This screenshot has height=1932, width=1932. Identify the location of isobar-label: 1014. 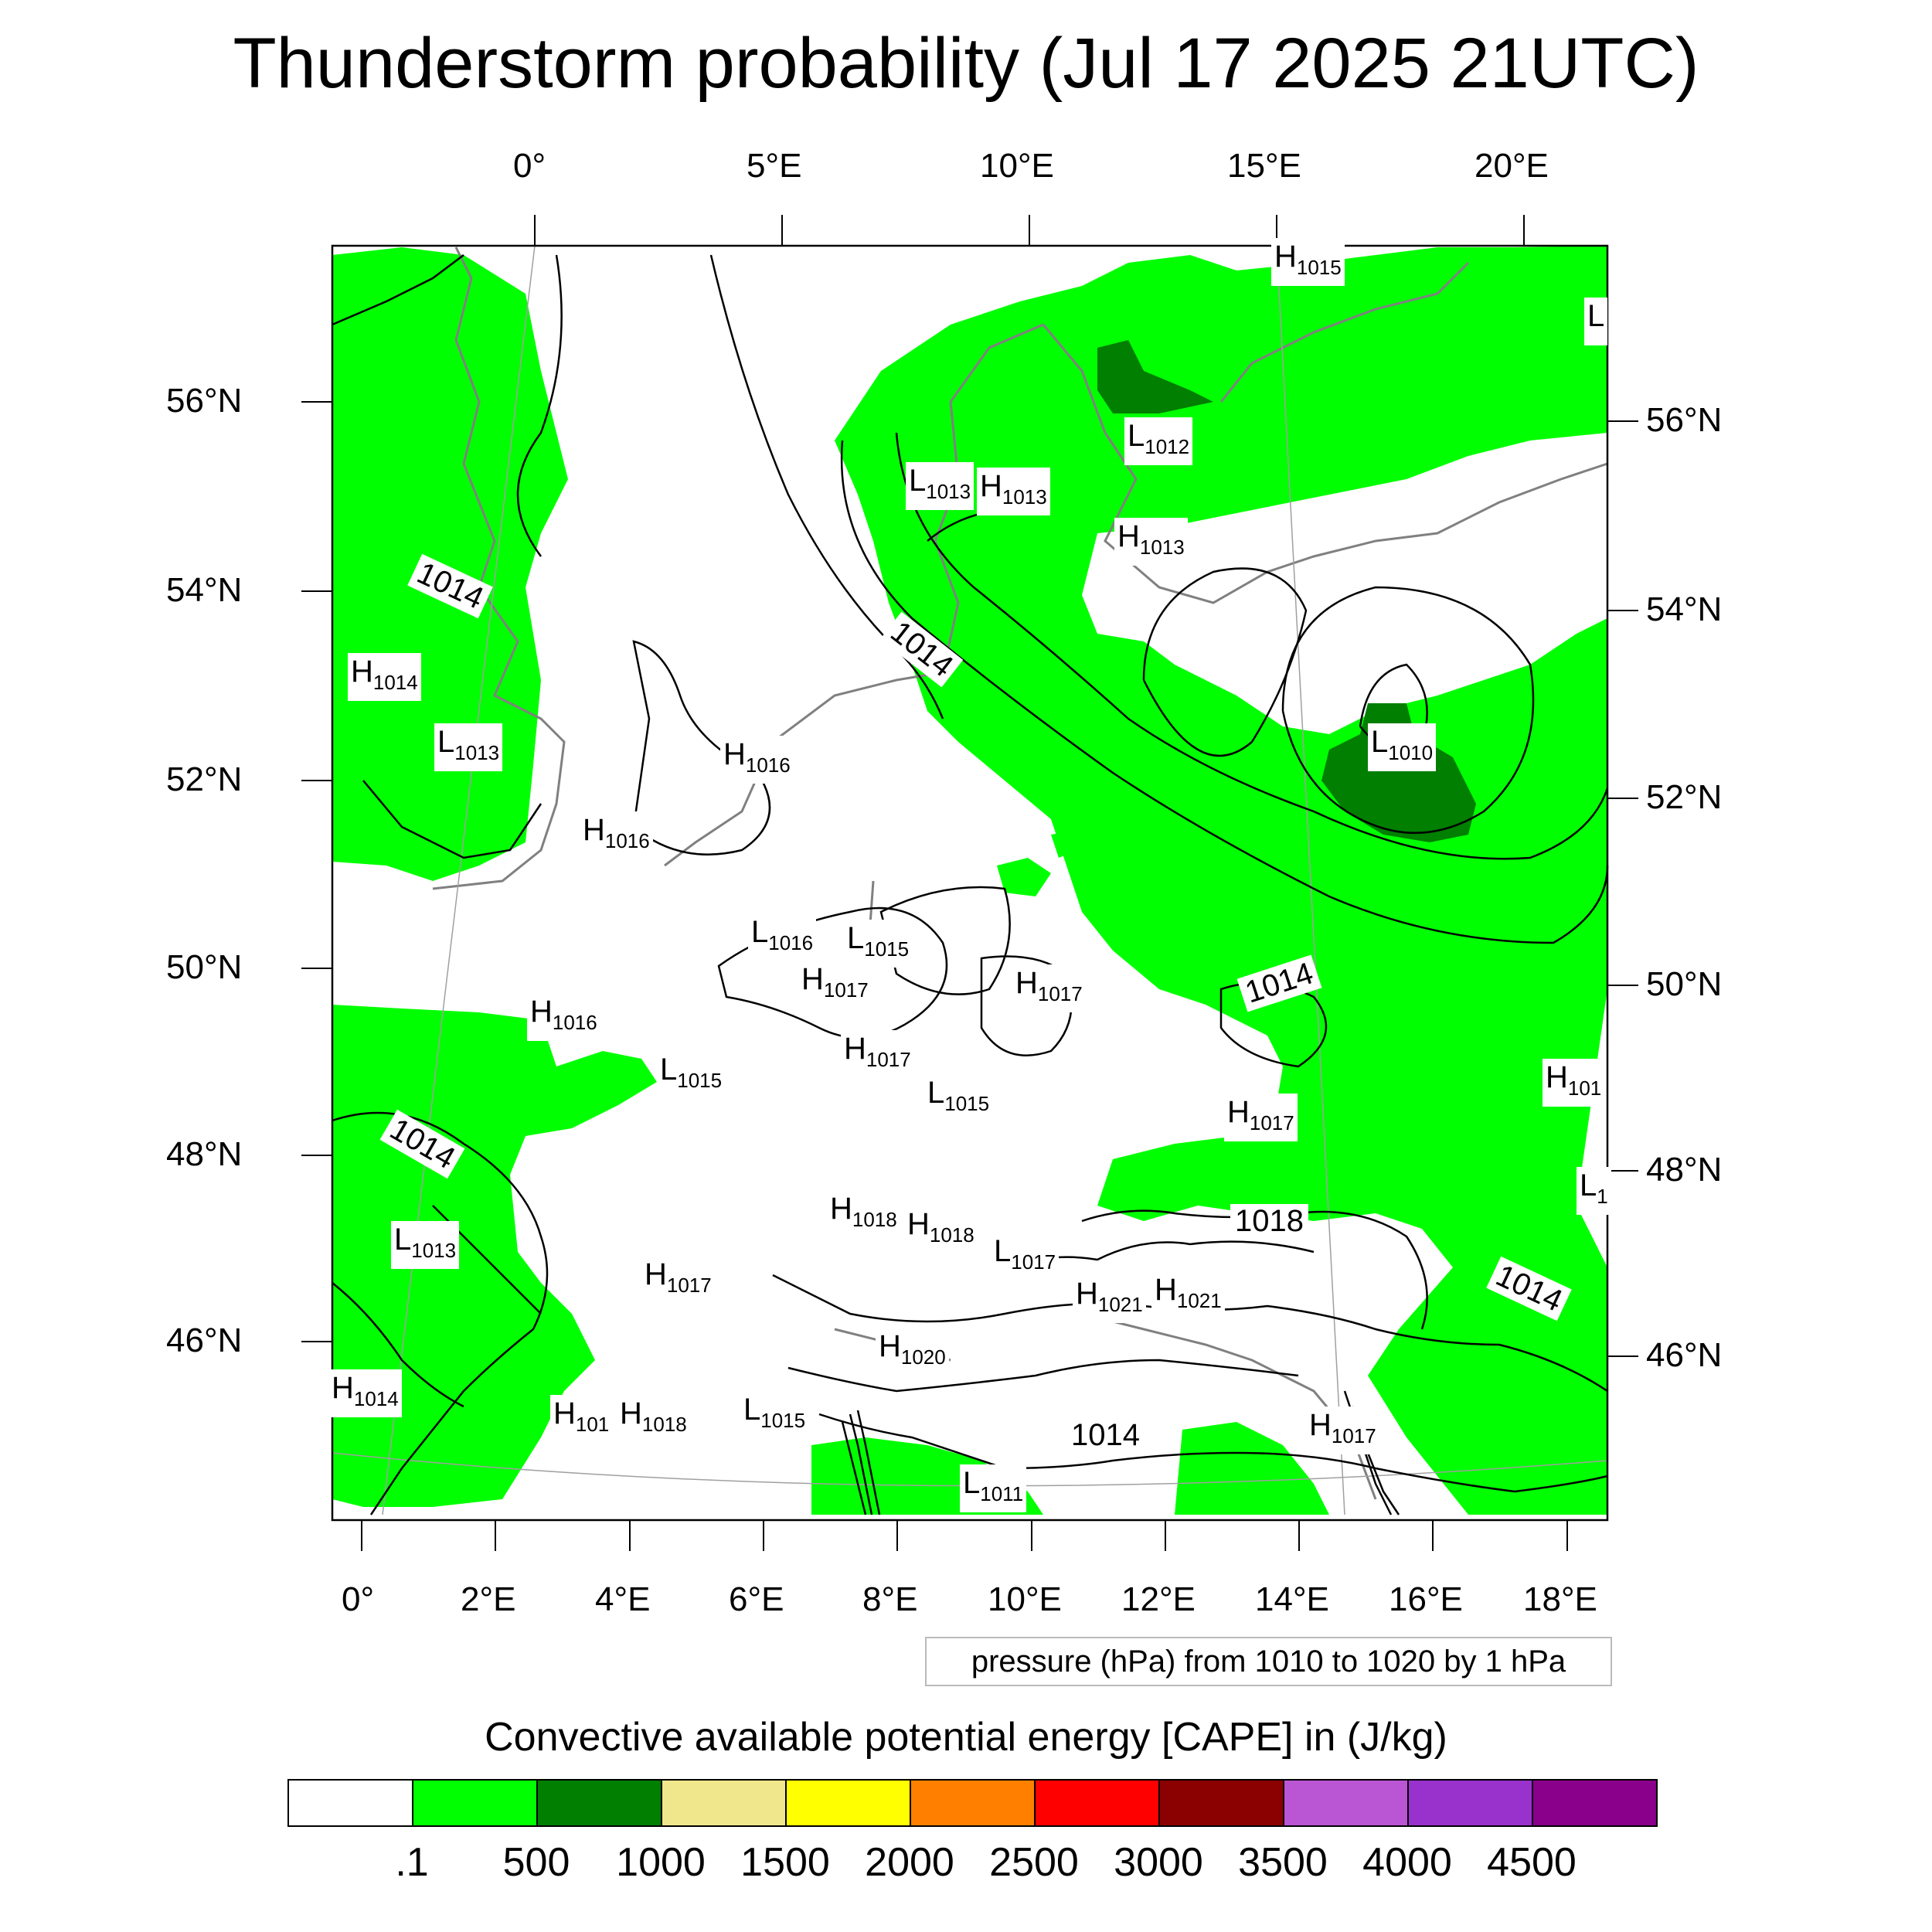
(1106, 1435).